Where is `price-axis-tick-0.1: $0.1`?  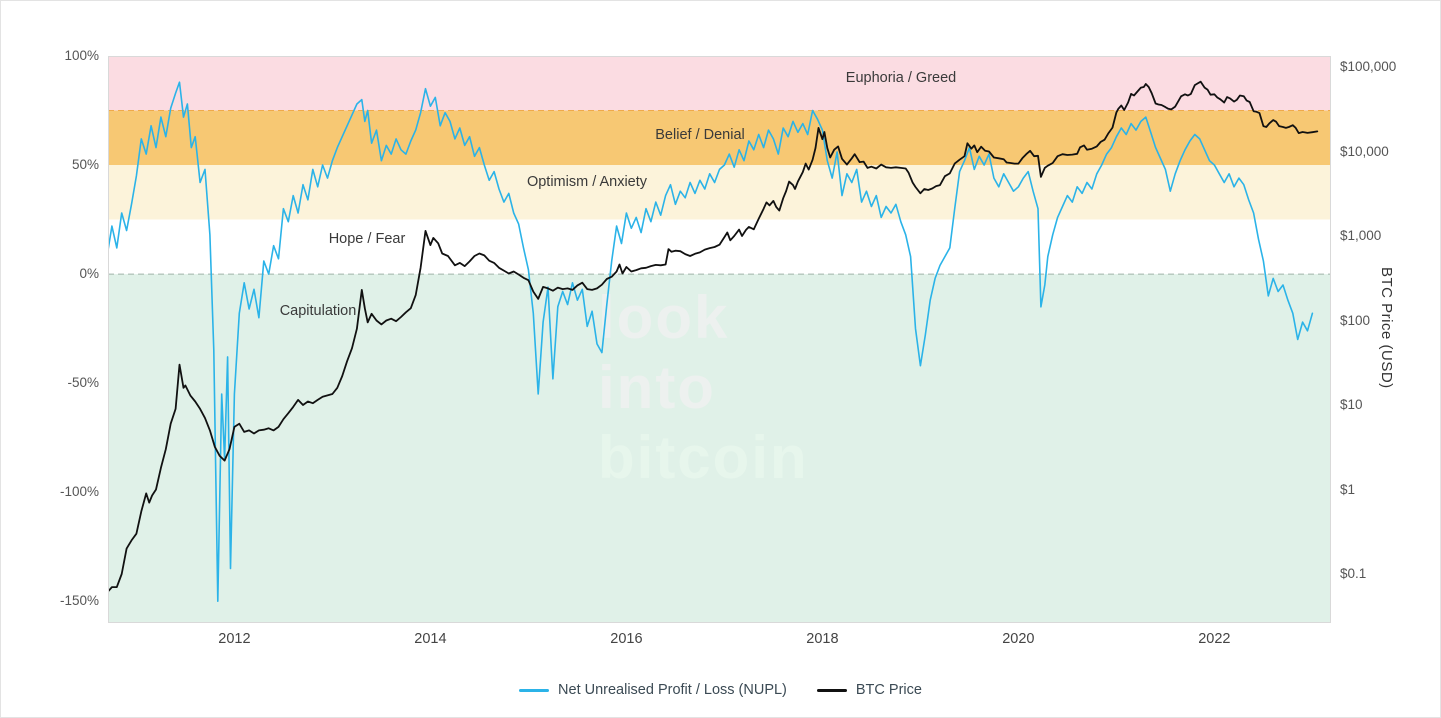 price-axis-tick-0.1: $0.1 is located at coordinates (1353, 573).